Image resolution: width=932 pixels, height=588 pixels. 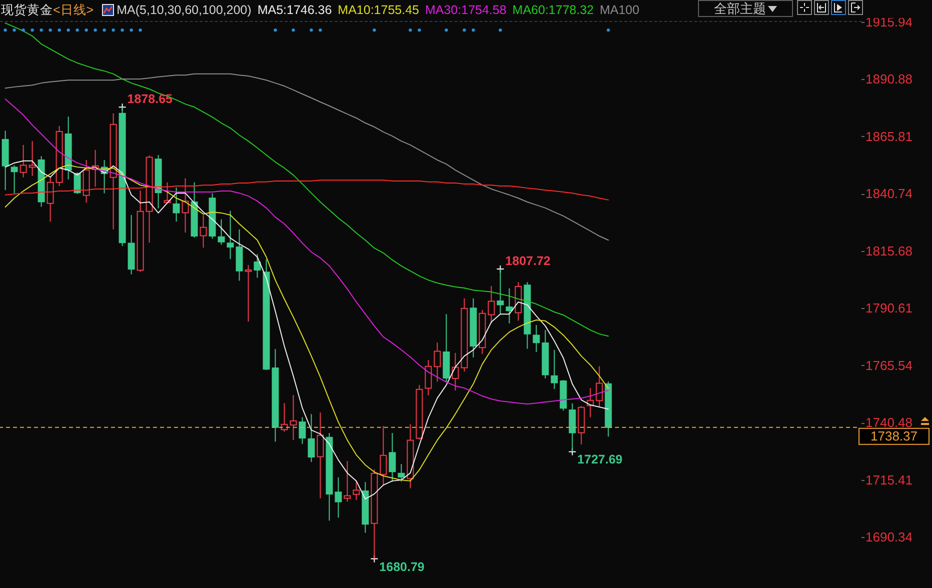 I want to click on y-tick-label: 1865.81, so click(x=889, y=136).